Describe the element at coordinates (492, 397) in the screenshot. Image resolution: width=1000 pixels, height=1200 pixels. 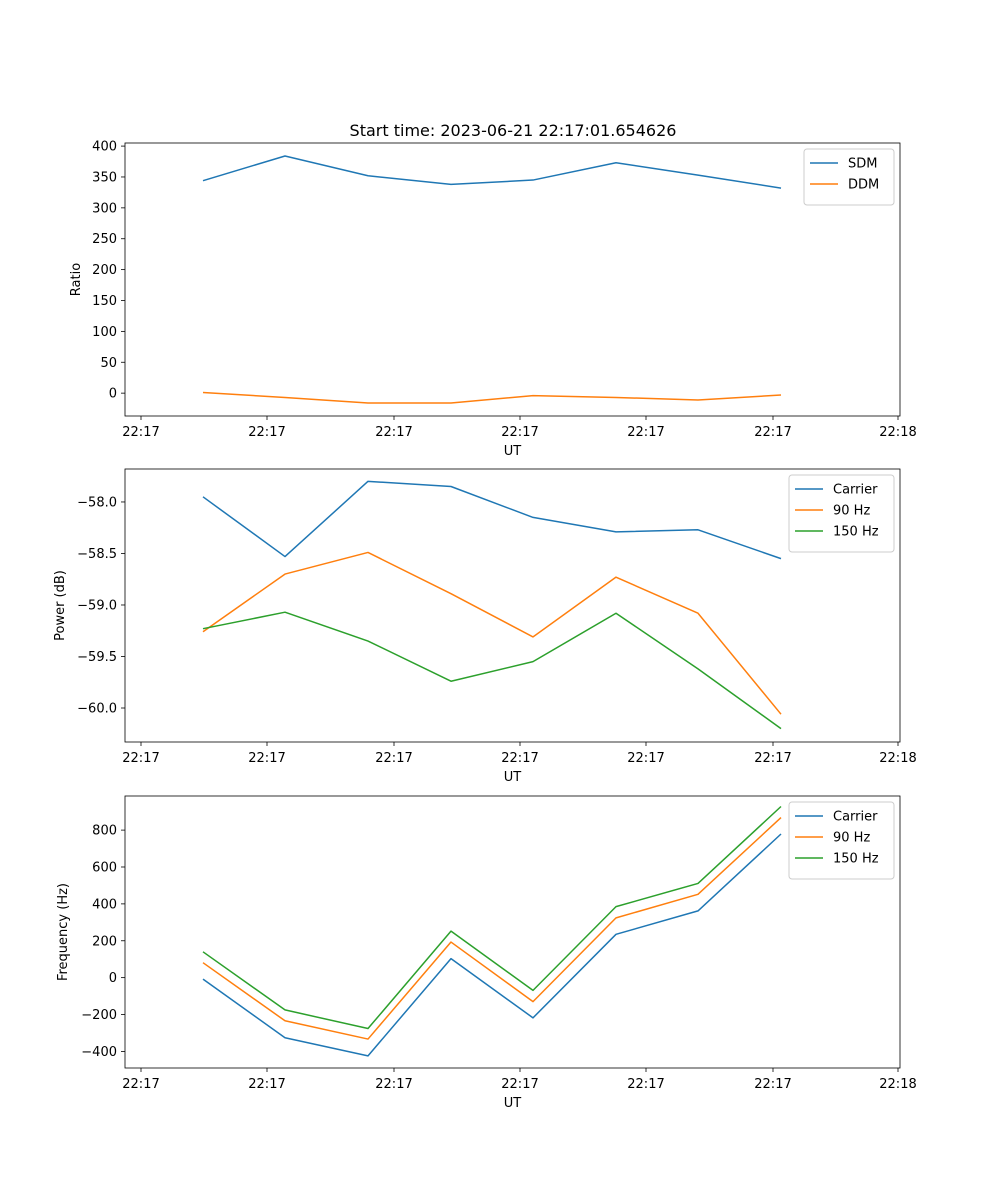
I see `series-line-ddm` at that location.